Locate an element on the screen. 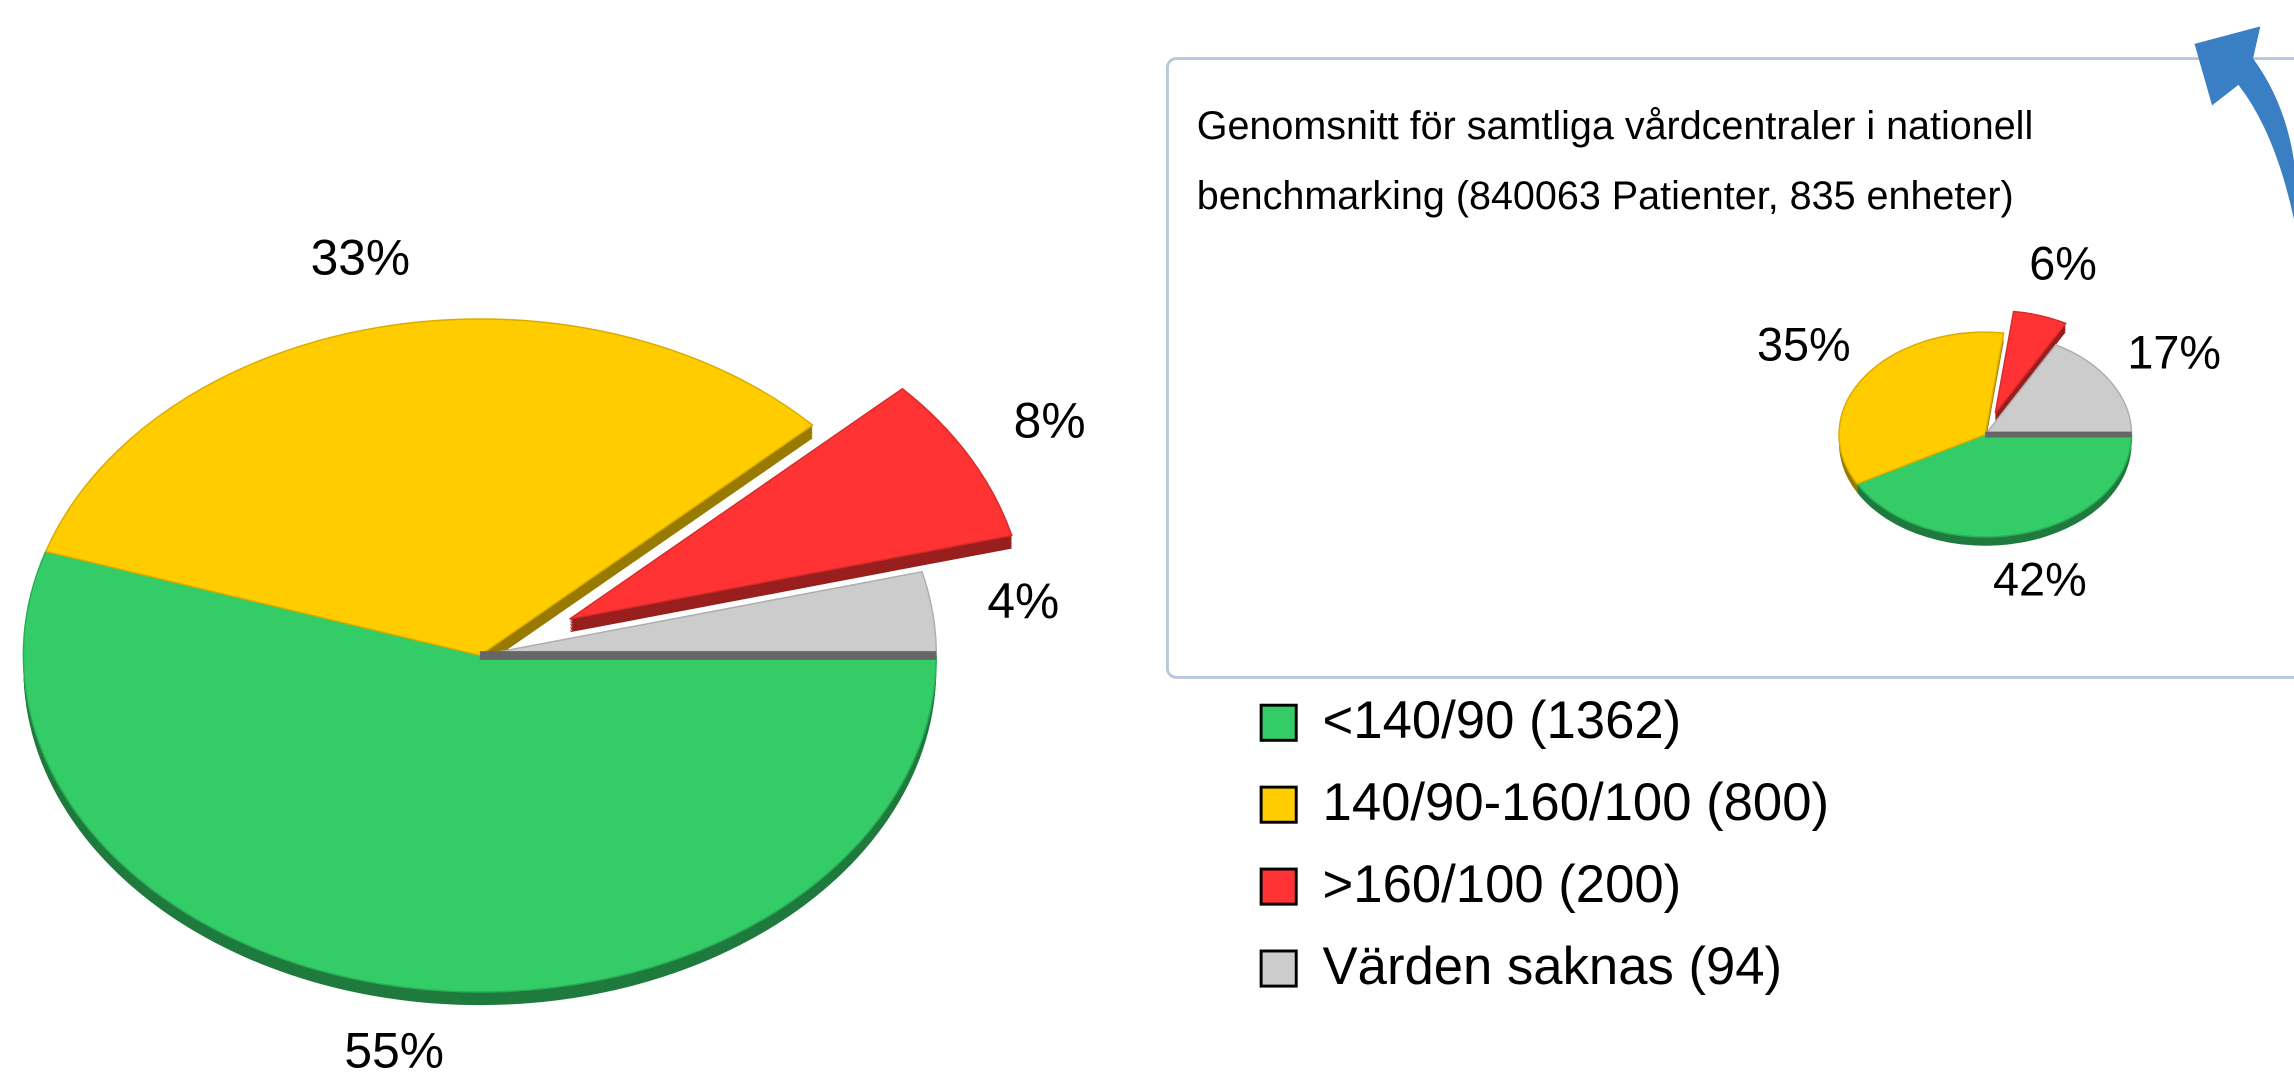 The height and width of the screenshot is (1090, 2294). slice-label: 55% is located at coordinates (394, 1050).